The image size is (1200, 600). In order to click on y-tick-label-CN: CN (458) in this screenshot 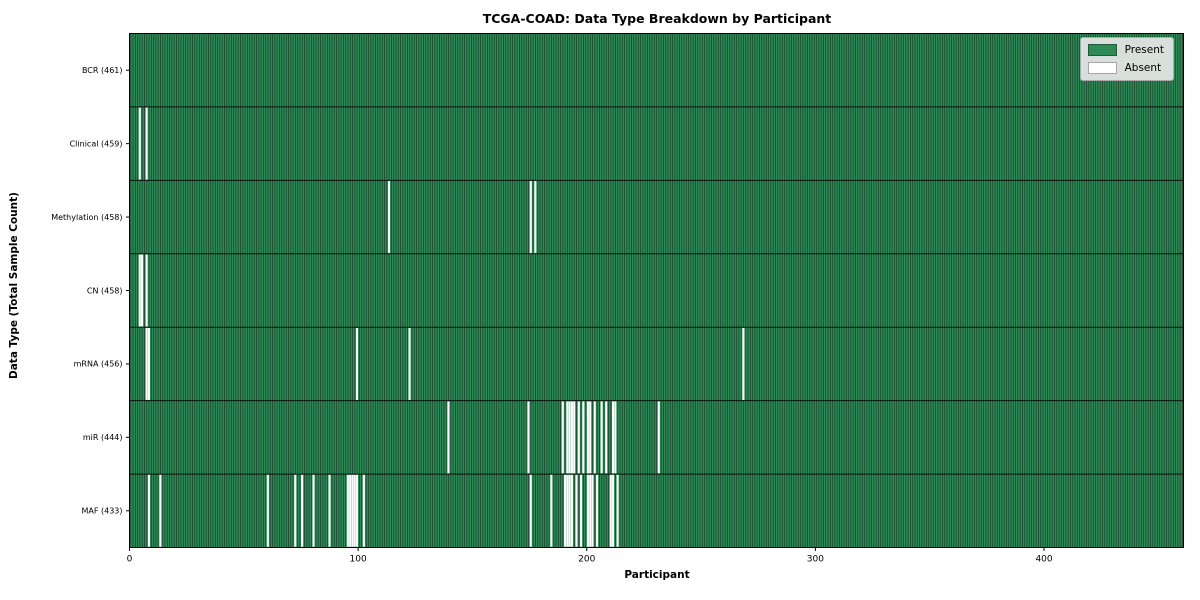, I will do `click(105, 290)`.